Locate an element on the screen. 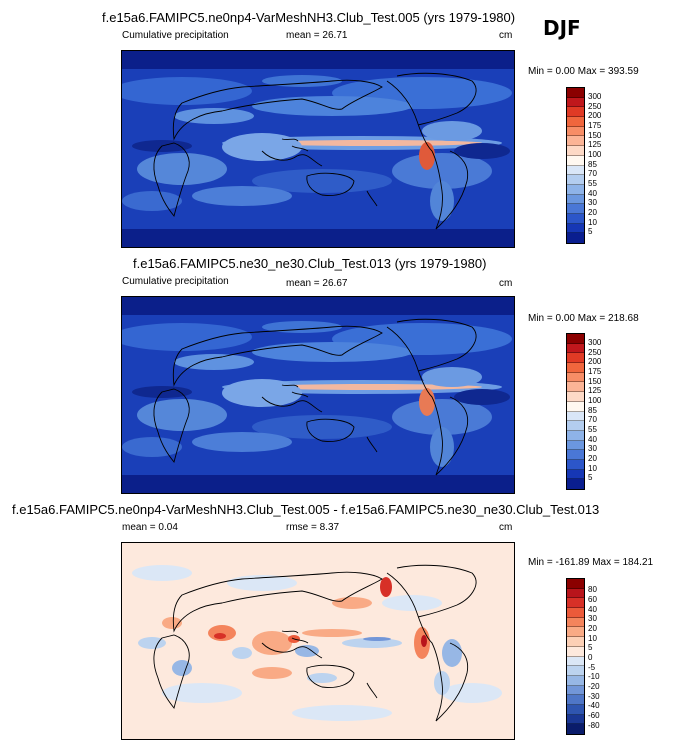  panel-1-legend-tick: 85 is located at coordinates (592, 164).